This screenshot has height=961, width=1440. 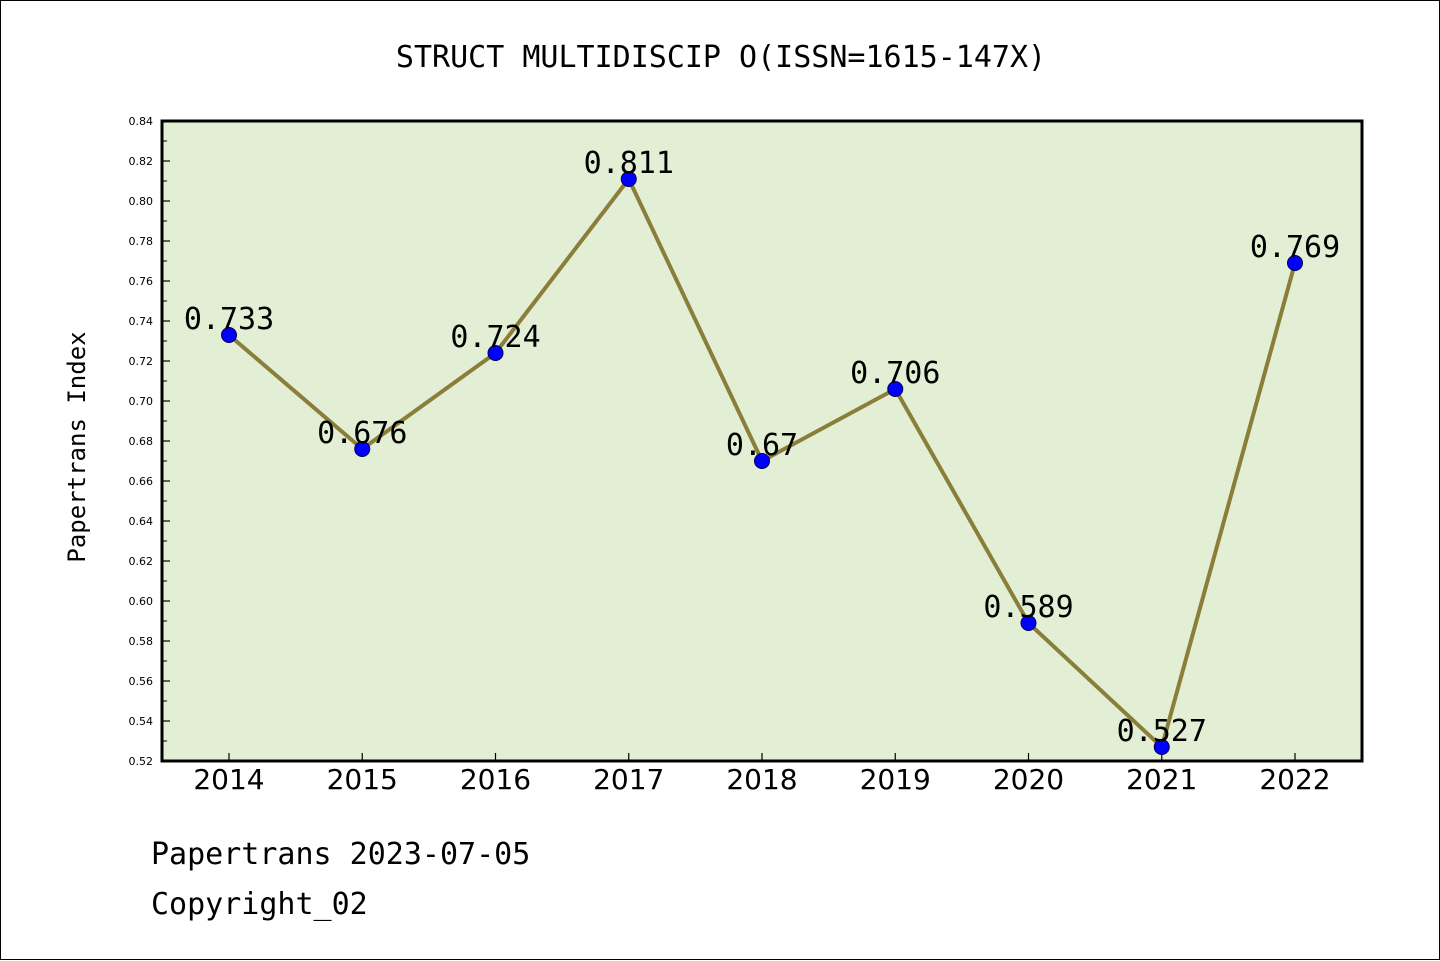 I want to click on y-tick-label: 0.72, so click(x=141, y=361).